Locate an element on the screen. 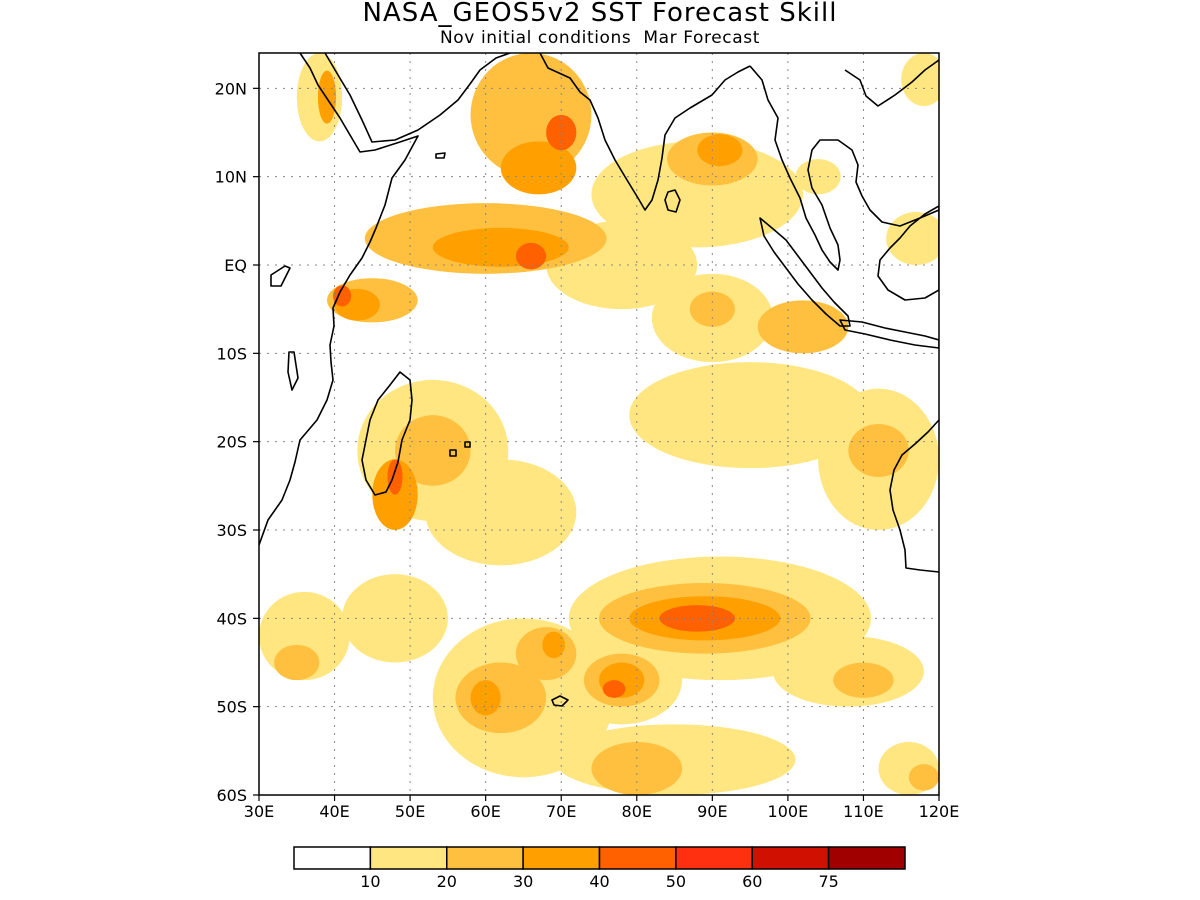 The width and height of the screenshot is (1200, 900). x-tick-label: 40E is located at coordinates (334, 811).